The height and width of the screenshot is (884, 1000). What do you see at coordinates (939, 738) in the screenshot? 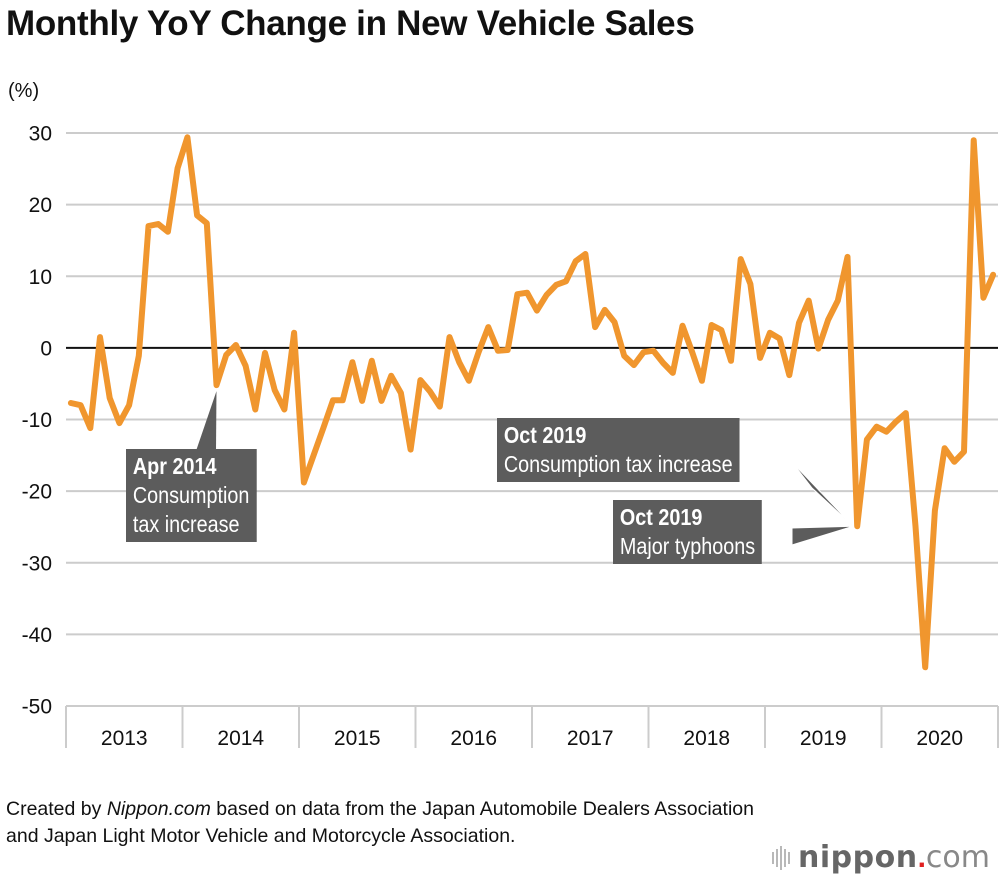
I see `x-tick-label: 2020` at bounding box center [939, 738].